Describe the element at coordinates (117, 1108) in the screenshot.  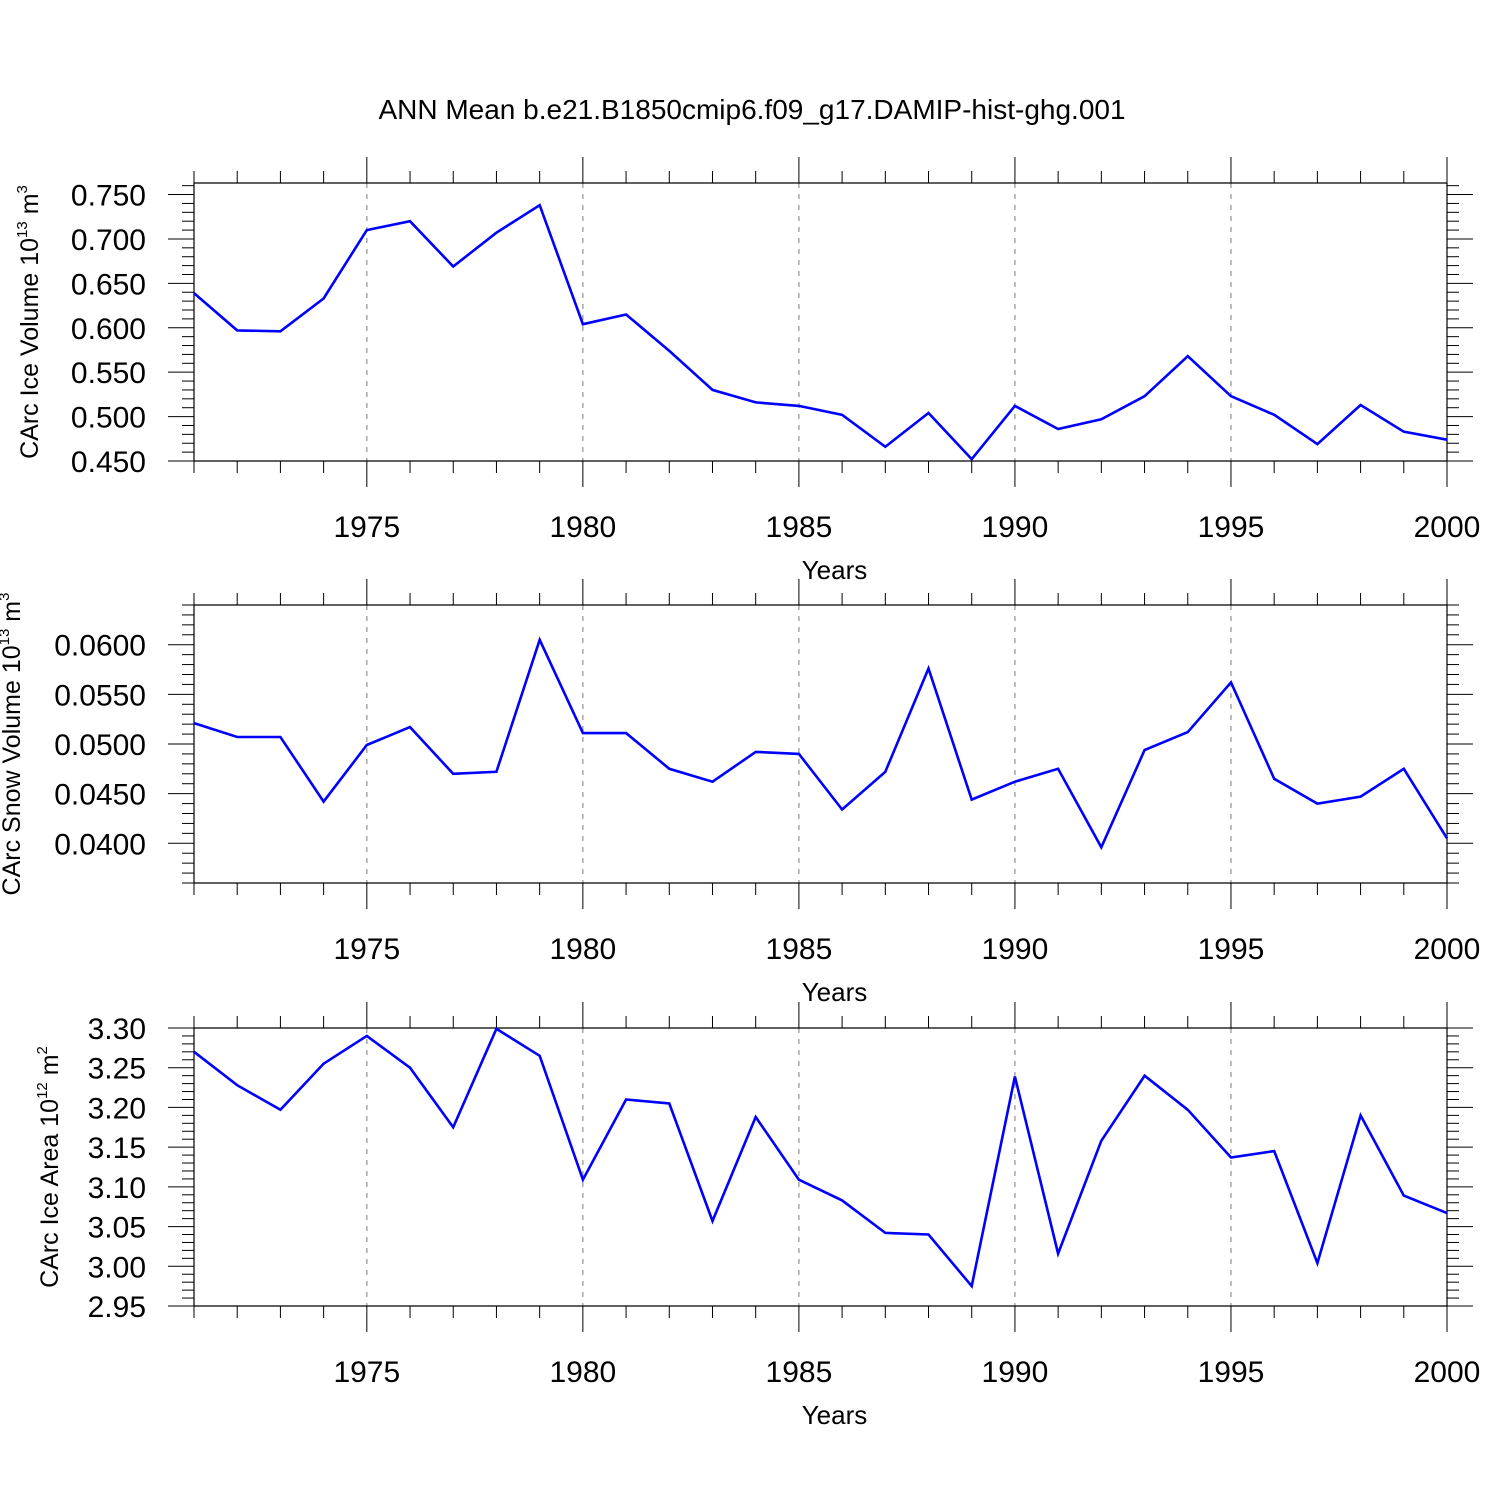
I see `y-tick-label: 3.20` at that location.